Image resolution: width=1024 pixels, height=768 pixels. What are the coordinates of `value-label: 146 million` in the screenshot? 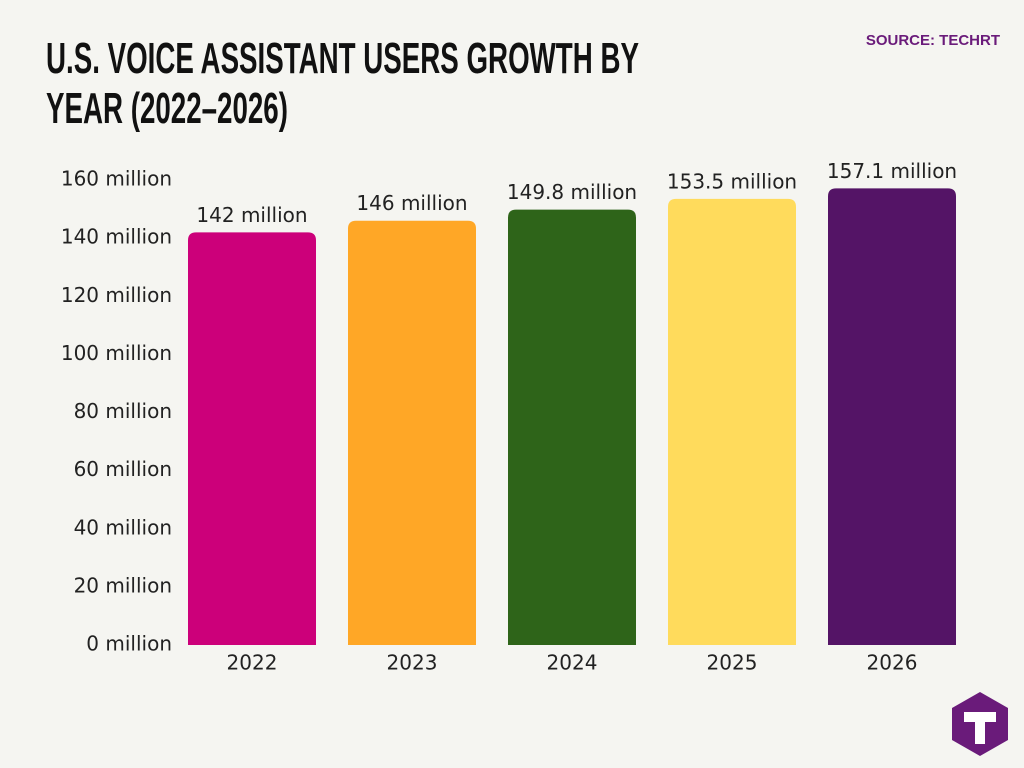 It's located at (411, 203).